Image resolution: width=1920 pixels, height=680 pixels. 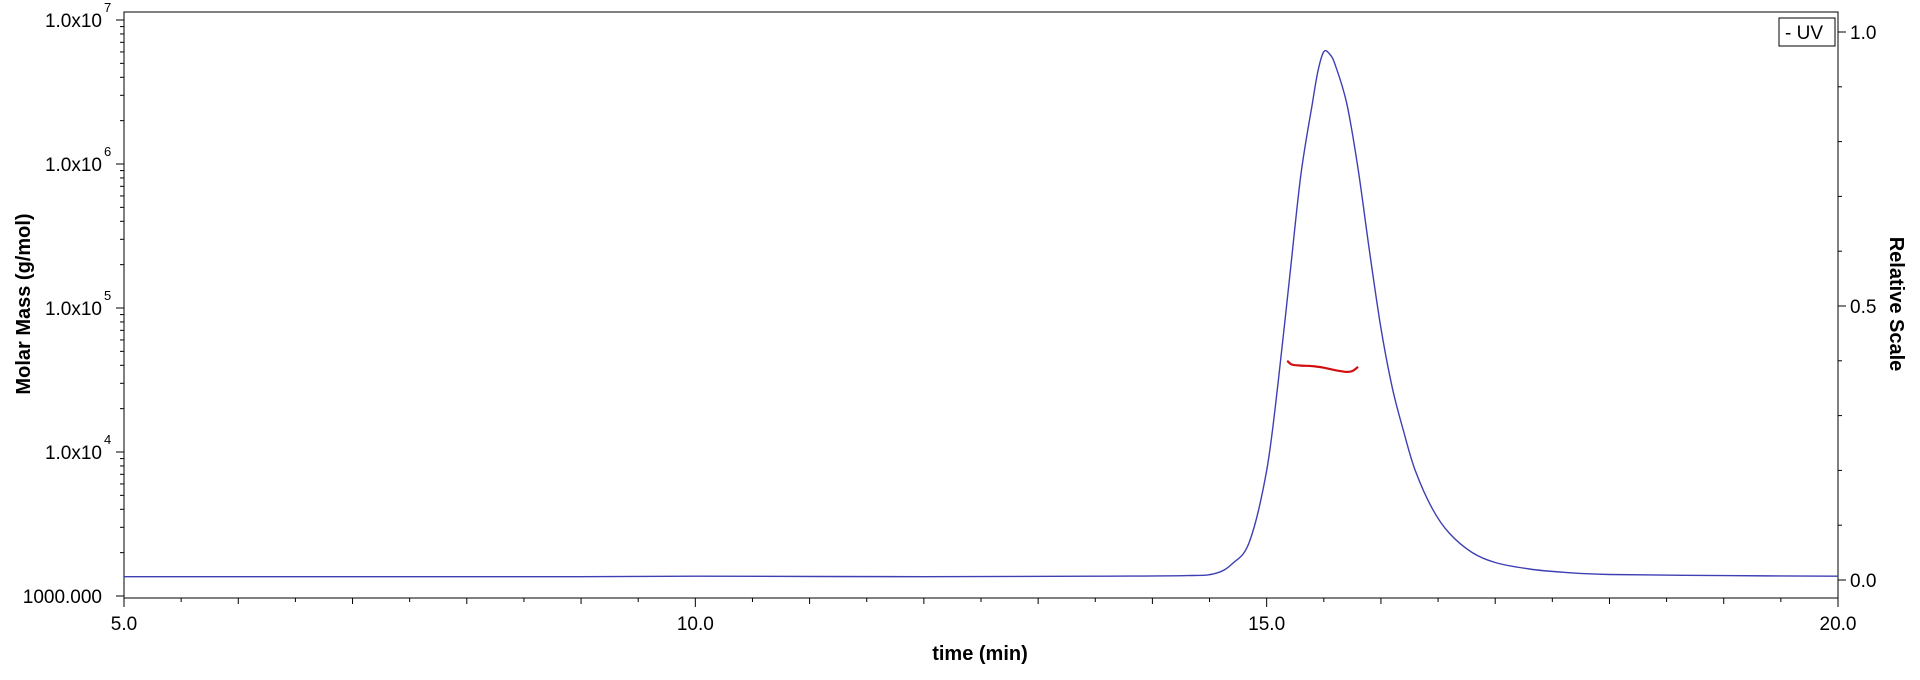 What do you see at coordinates (1804, 33) in the screenshot?
I see `legend-entry-uv: - UV` at bounding box center [1804, 33].